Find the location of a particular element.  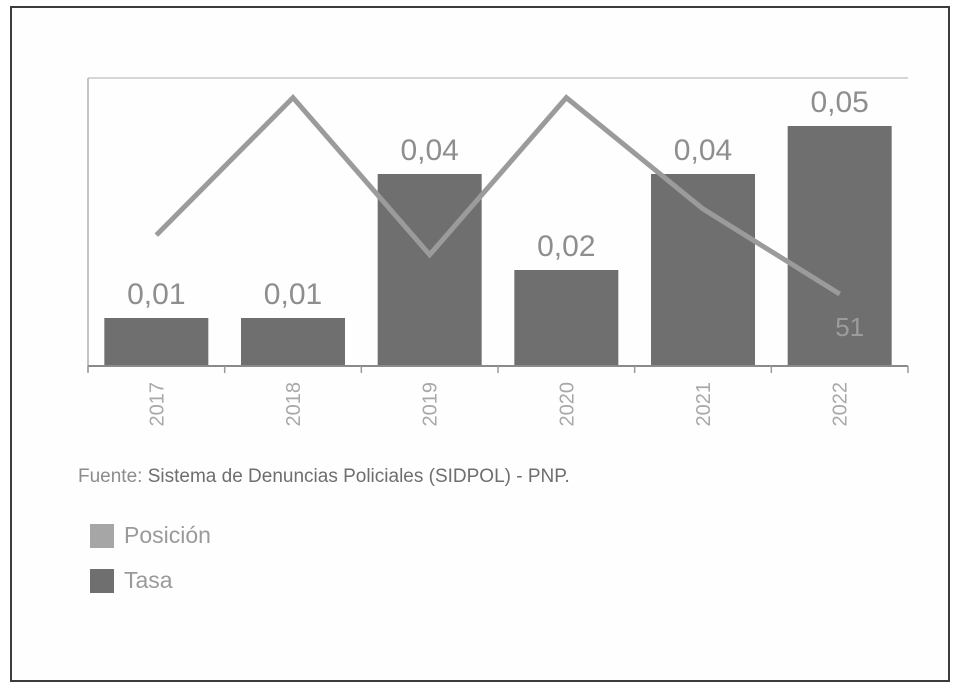

bar-tasa-2018 is located at coordinates (293, 342).